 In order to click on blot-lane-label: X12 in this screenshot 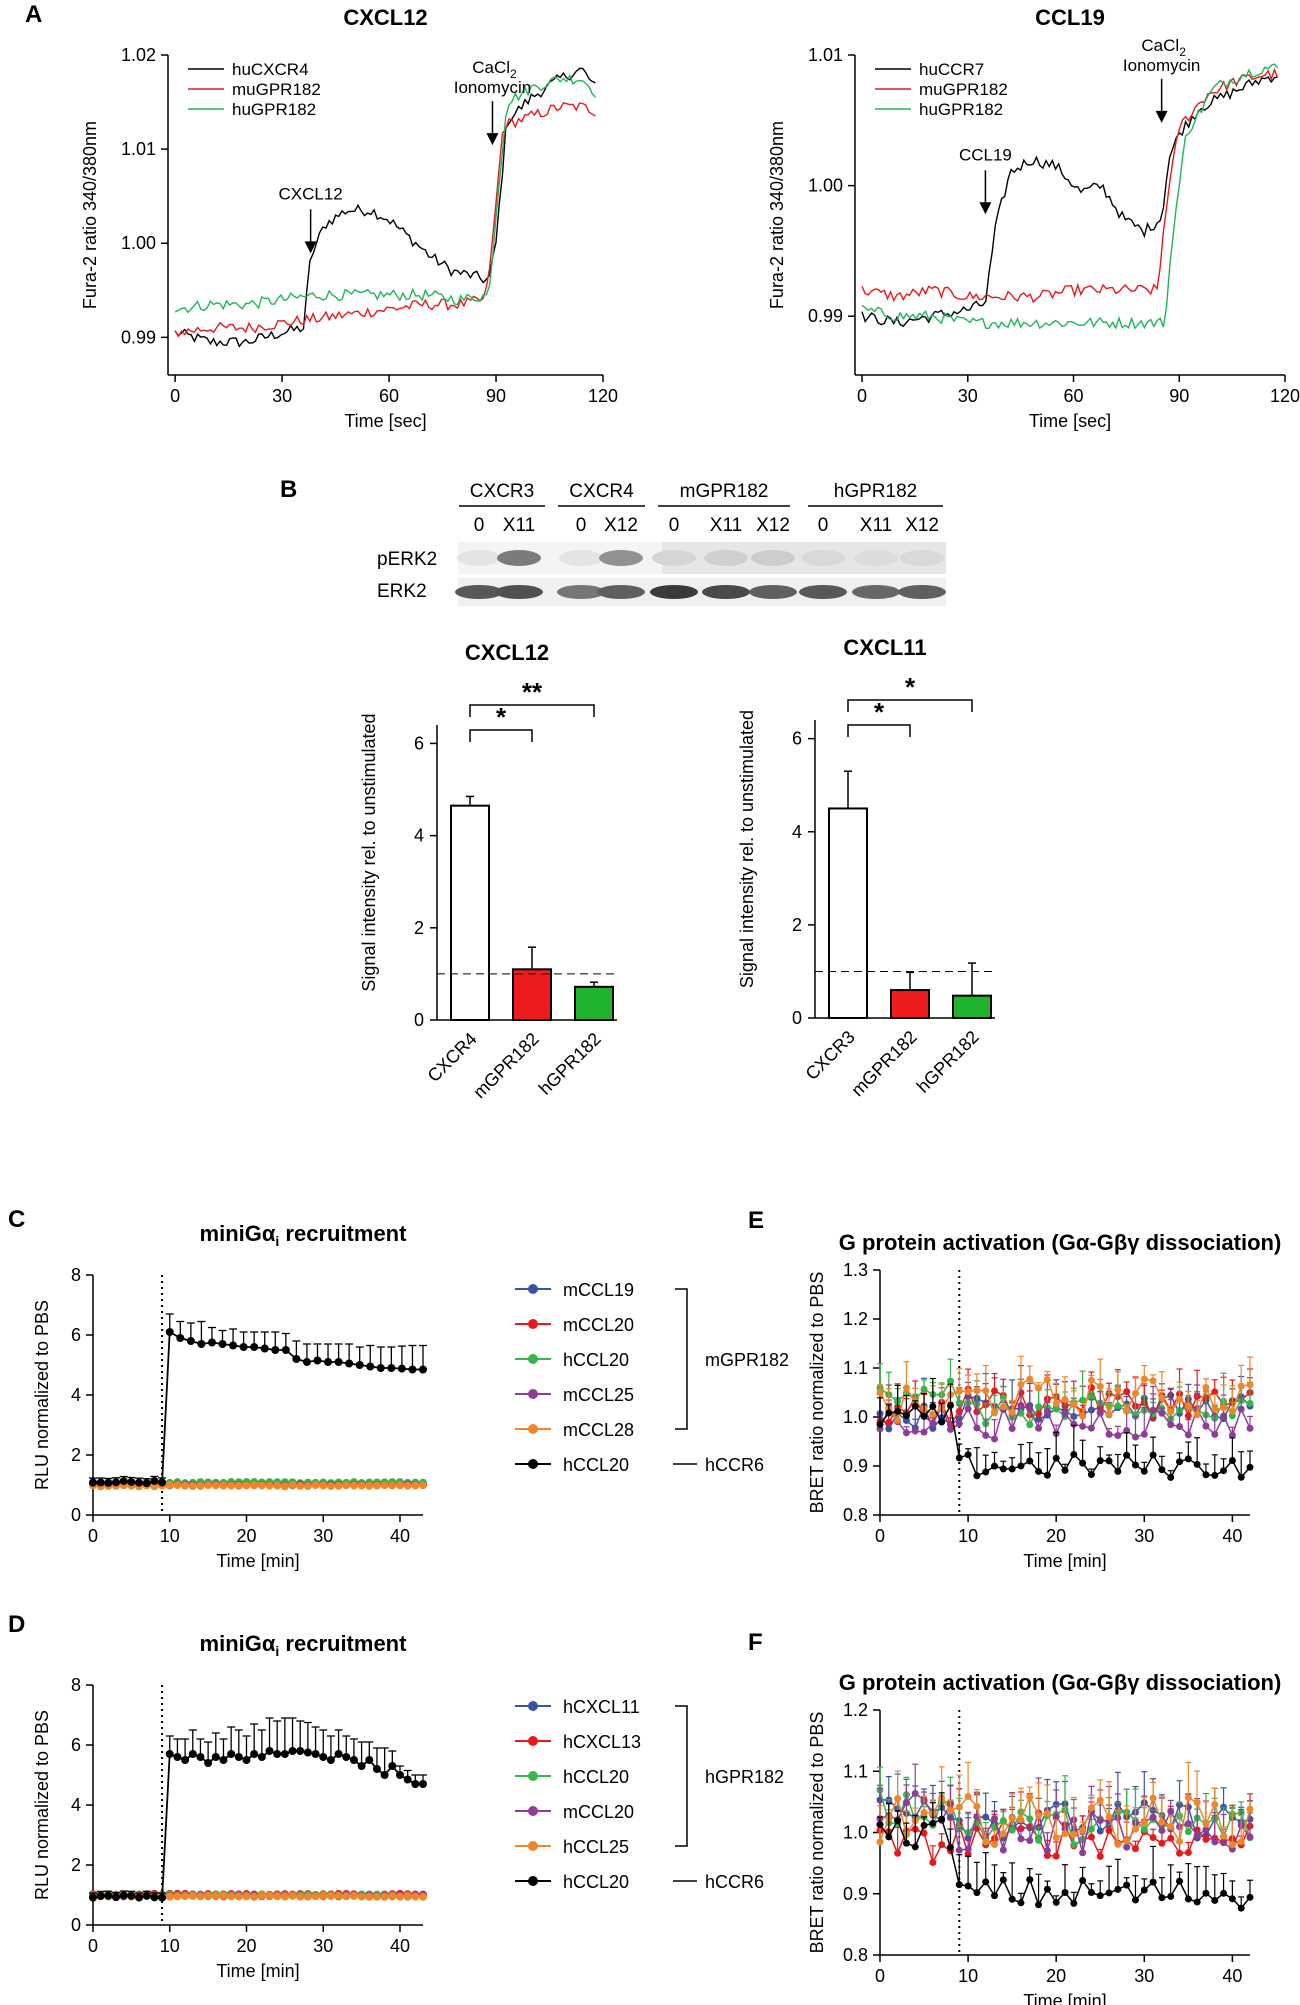, I will do `click(773, 525)`.